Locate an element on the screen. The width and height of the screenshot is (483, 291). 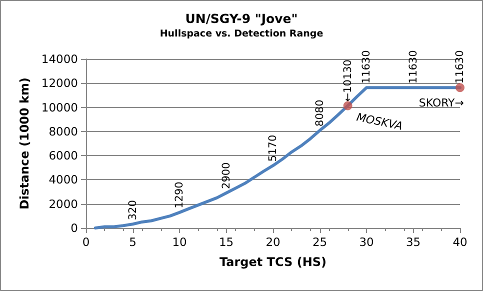
y-tick-label: 14000 is located at coordinates (59, 59).